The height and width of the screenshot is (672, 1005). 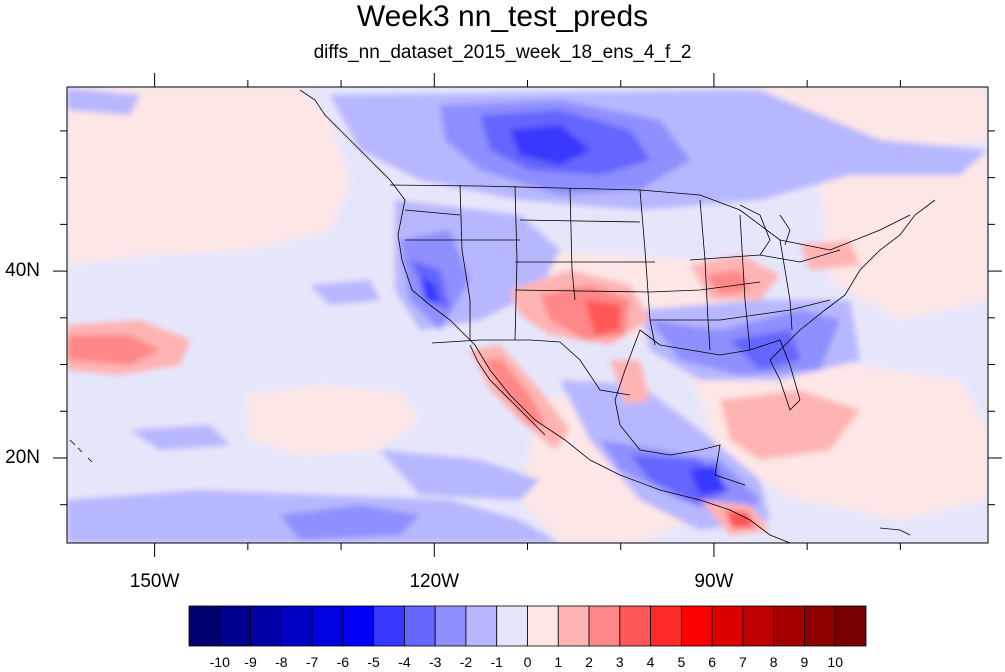 I want to click on colorbar-label: -2, so click(x=466, y=662).